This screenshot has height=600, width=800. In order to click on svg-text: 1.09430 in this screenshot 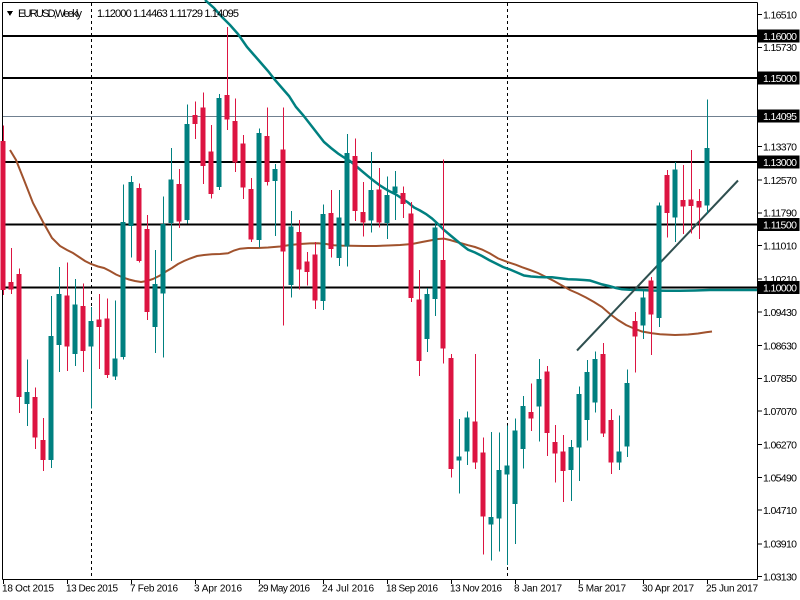, I will do `click(780, 313)`.